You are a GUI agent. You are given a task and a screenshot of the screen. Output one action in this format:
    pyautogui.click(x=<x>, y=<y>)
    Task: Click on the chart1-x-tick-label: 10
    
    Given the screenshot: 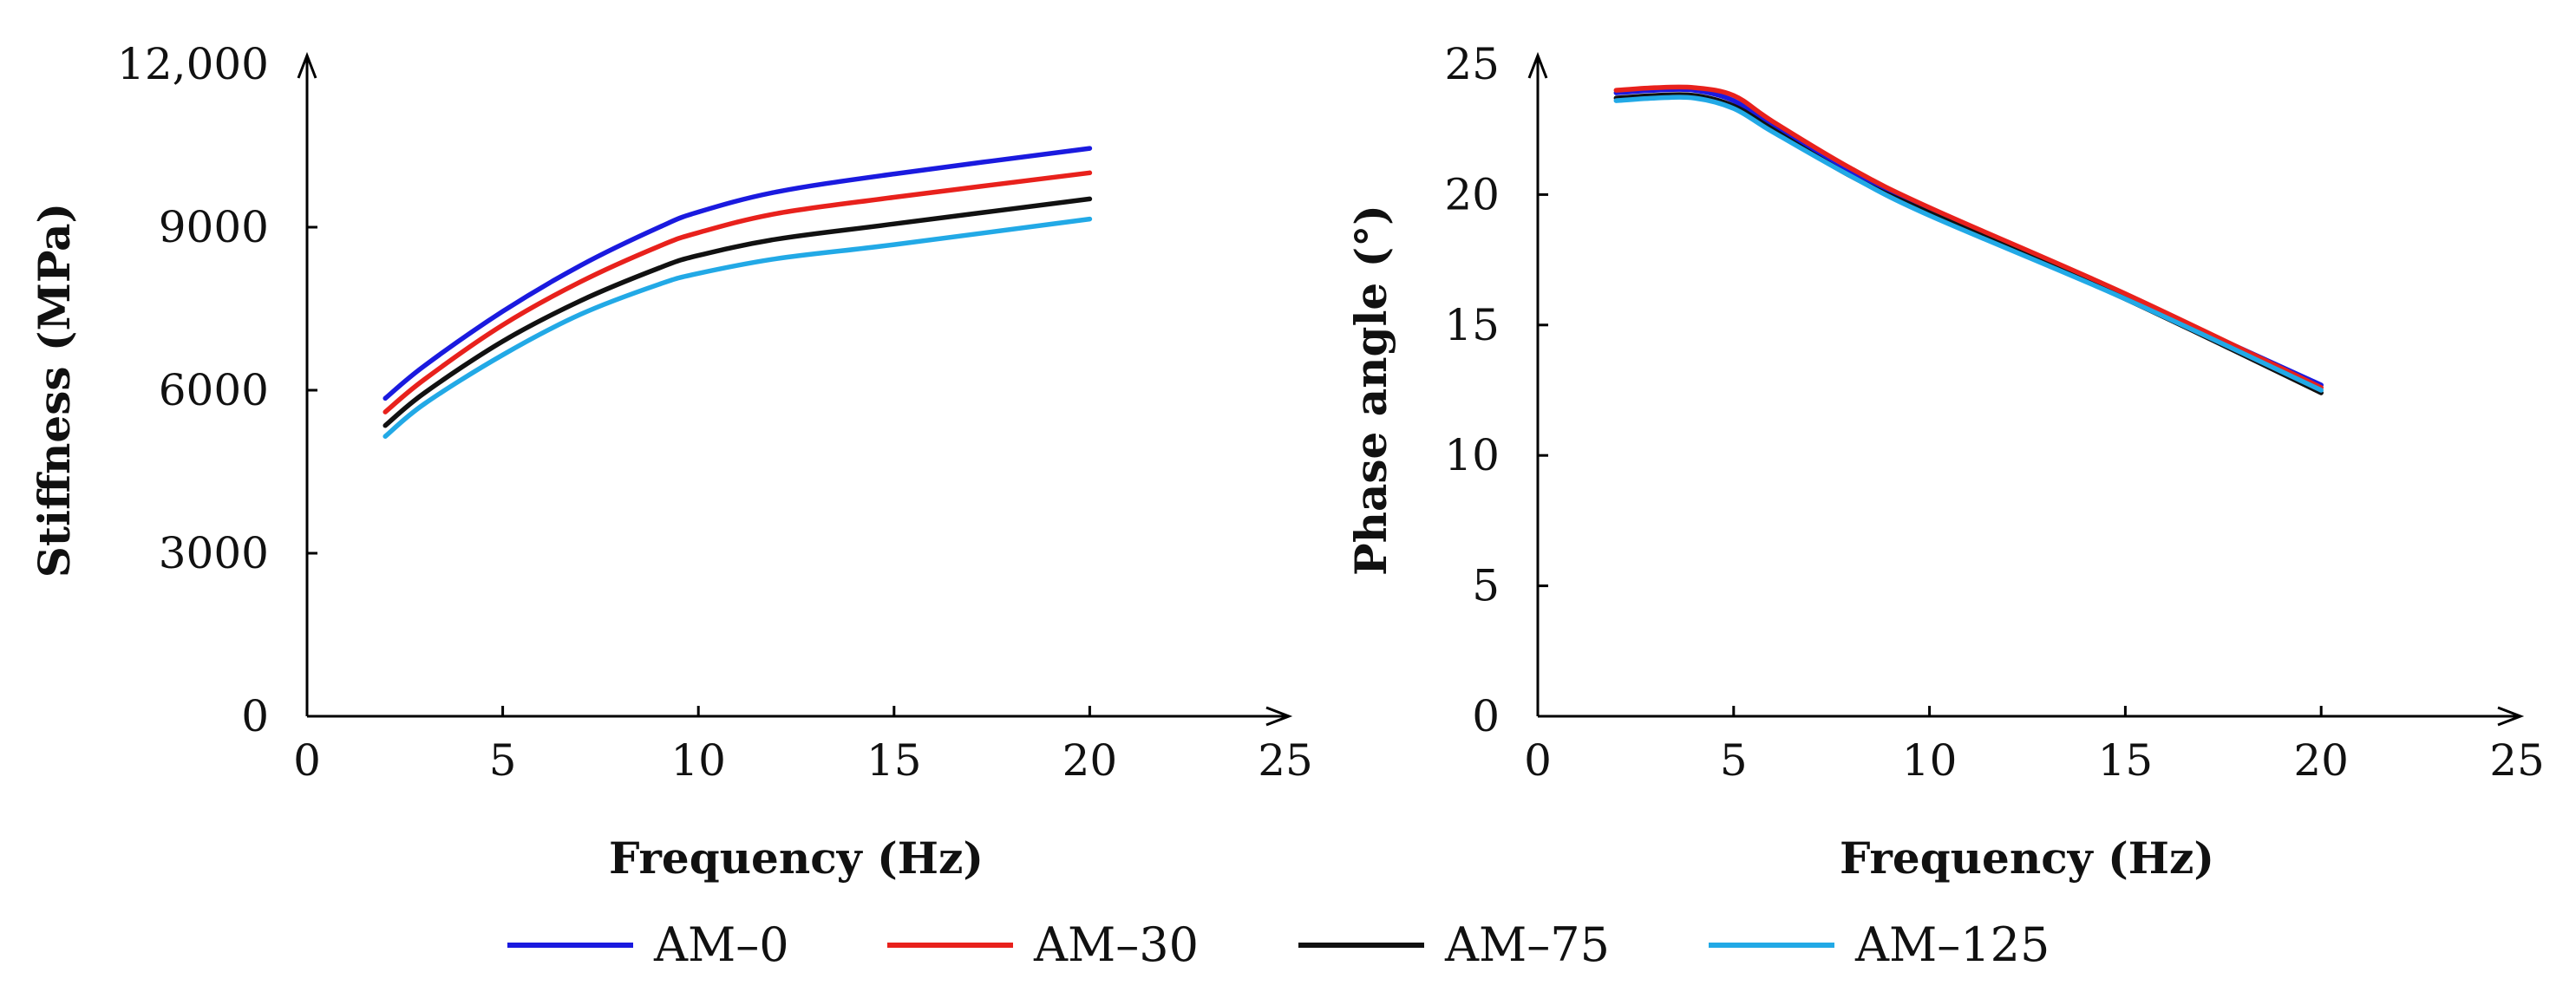 What is the action you would take?
    pyautogui.click(x=1930, y=760)
    